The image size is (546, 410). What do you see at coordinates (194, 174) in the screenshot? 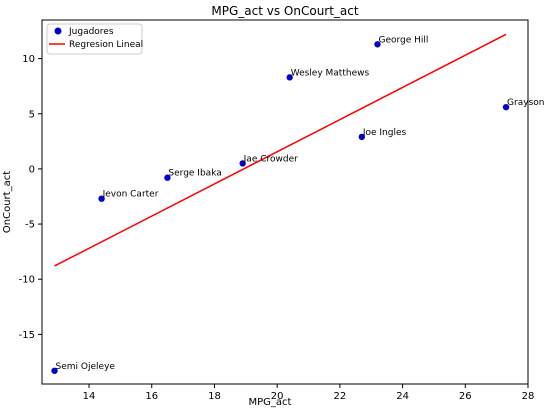
I see `point-label: Serge Ibaka` at bounding box center [194, 174].